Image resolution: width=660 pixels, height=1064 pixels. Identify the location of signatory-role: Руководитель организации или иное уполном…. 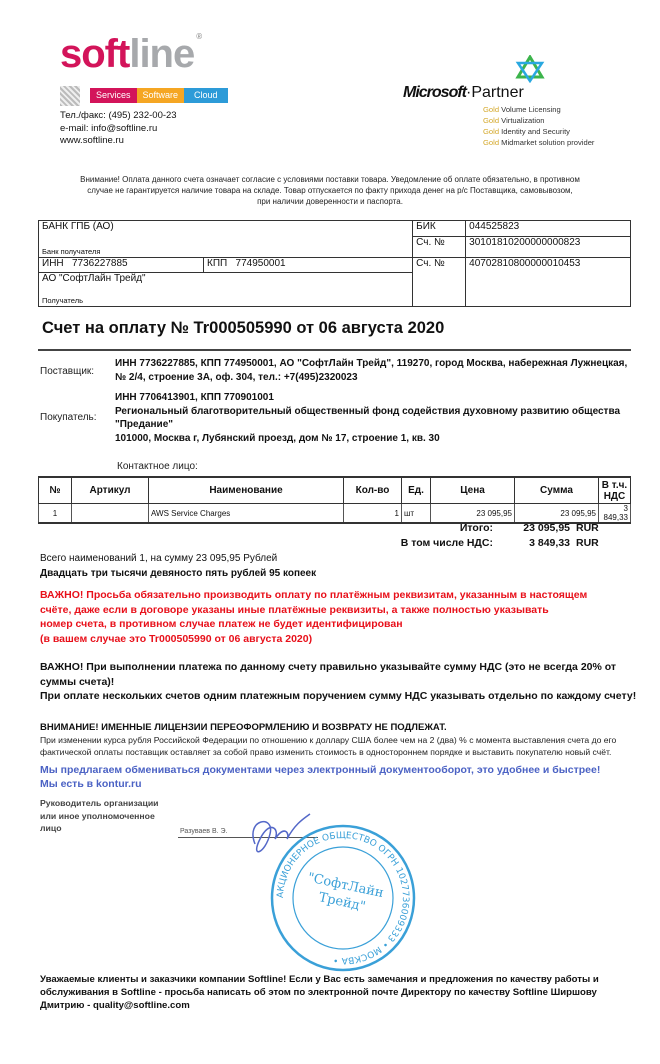
(99, 816).